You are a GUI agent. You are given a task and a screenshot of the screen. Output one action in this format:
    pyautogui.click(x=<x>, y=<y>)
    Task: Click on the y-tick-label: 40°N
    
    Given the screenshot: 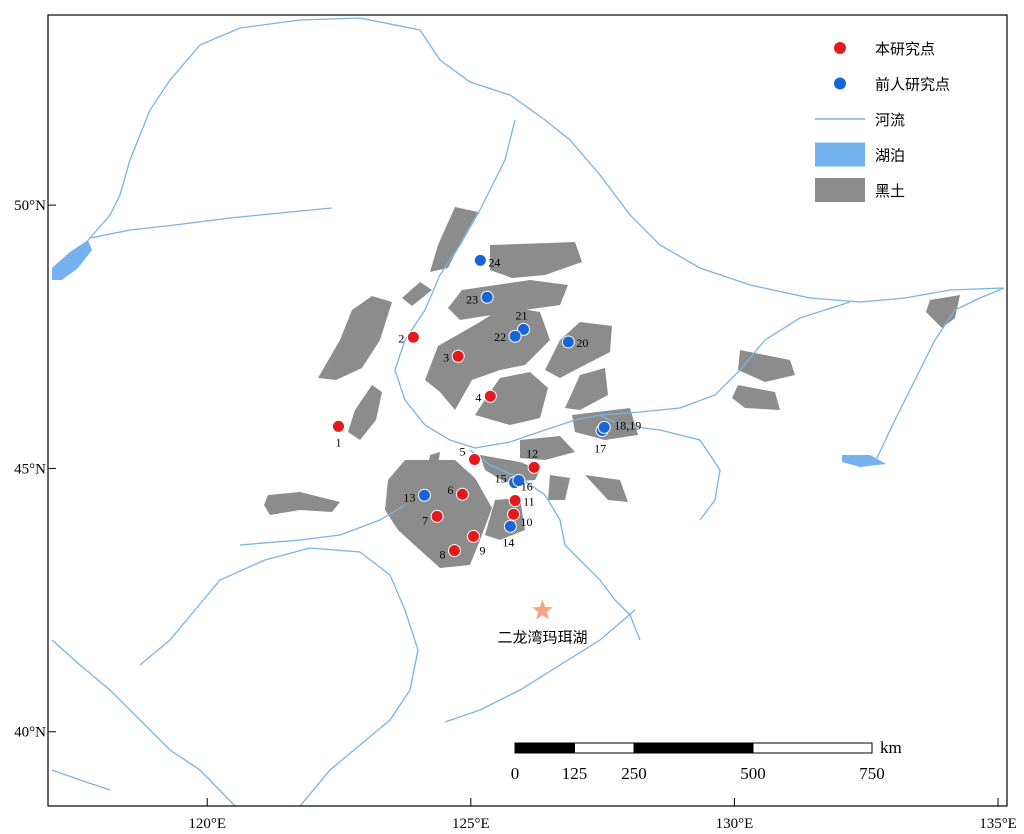 What is the action you would take?
    pyautogui.click(x=30, y=733)
    